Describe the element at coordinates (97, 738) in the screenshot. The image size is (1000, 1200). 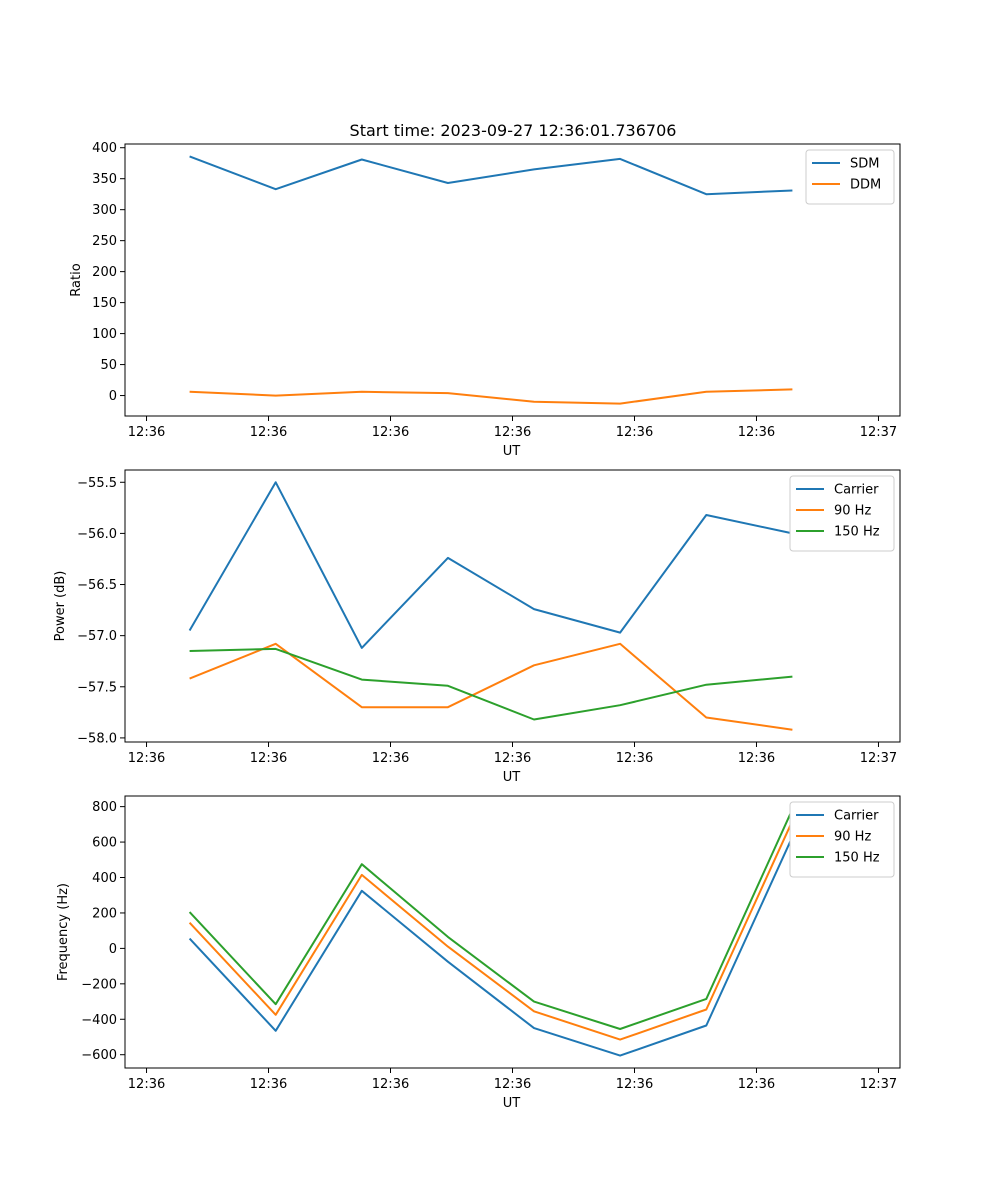
I see `power-y-tick-label: −58.0` at that location.